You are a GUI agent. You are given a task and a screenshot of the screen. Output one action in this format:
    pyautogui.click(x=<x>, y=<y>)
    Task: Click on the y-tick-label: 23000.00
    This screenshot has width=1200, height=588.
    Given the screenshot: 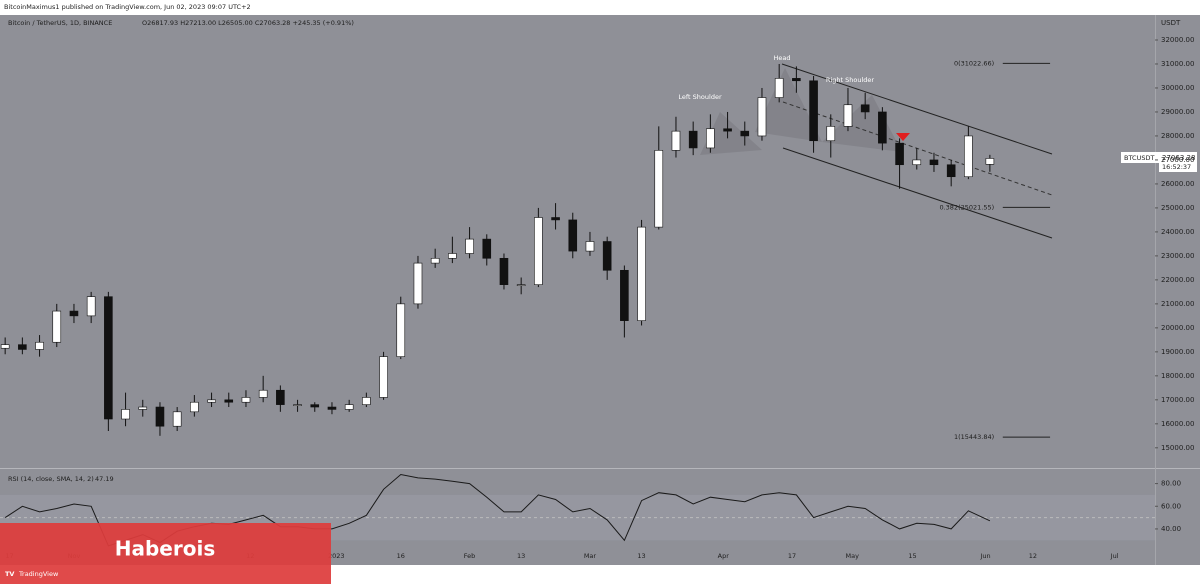 What is the action you would take?
    pyautogui.click(x=1177, y=256)
    